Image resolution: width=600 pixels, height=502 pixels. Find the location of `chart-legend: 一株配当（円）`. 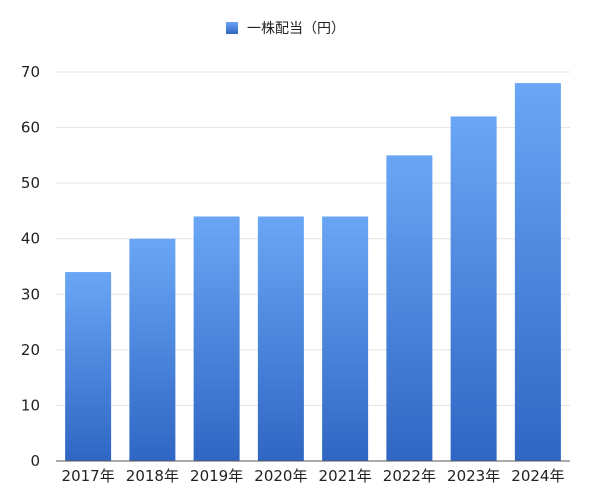

chart-legend: 一株配当（円） is located at coordinates (285, 29).